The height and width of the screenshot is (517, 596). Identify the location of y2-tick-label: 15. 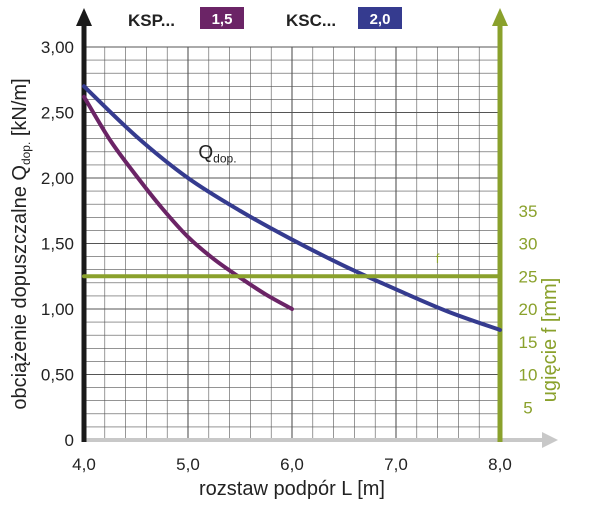
(528, 342).